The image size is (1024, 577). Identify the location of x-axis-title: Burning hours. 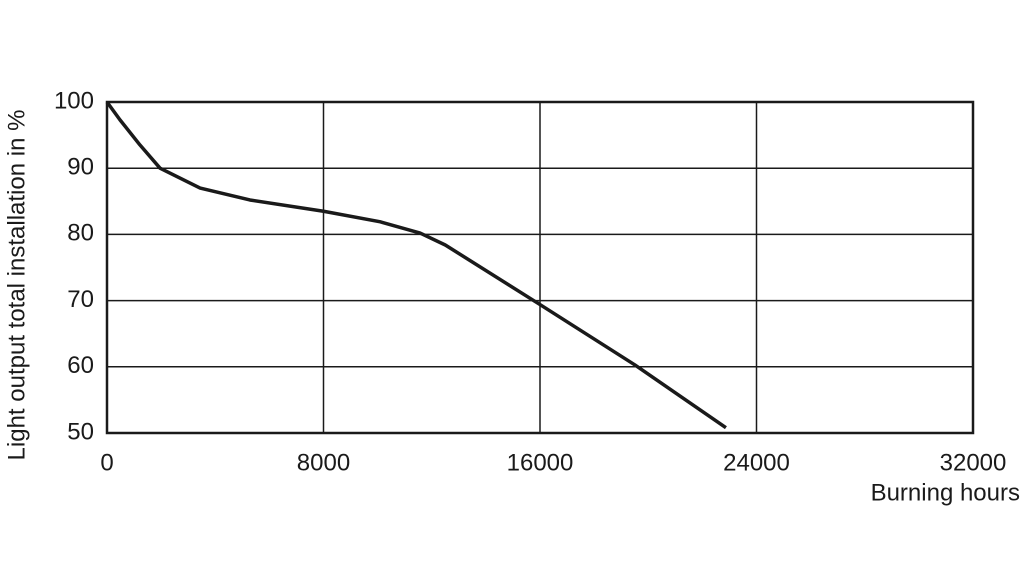
(945, 492).